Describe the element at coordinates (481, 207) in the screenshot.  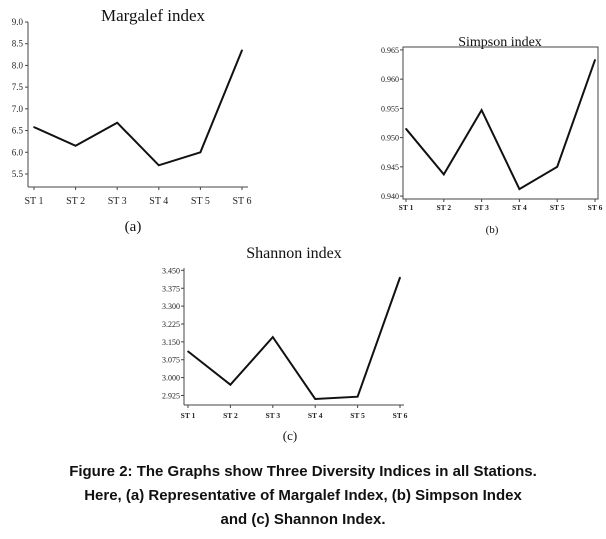
I see `simpson-x-tick-label: ST 3` at that location.